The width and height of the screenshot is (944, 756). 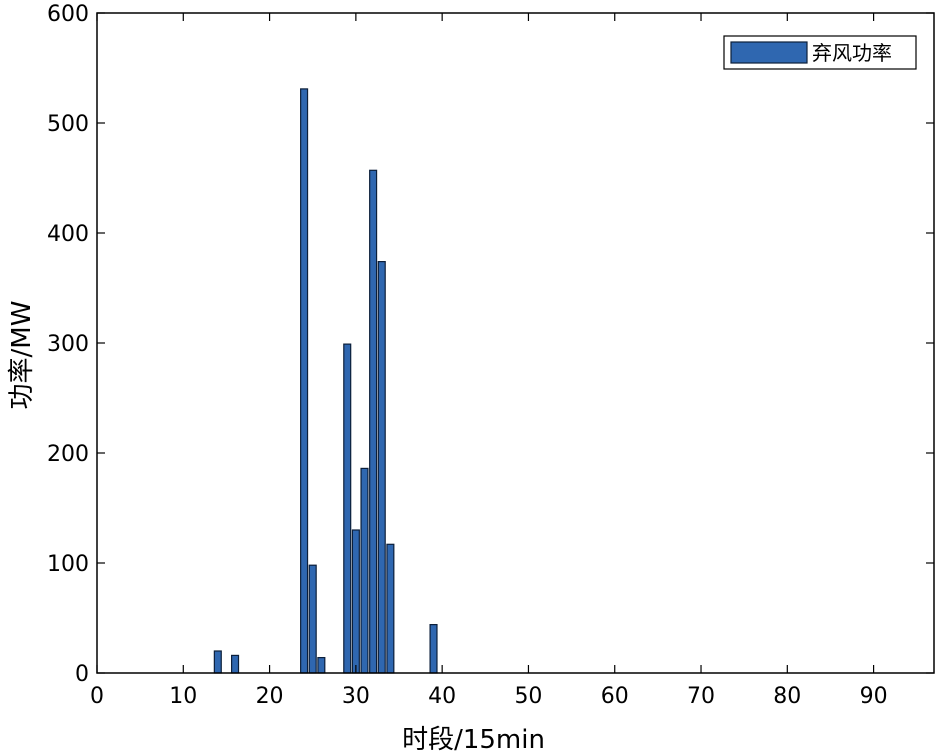 What do you see at coordinates (270, 696) in the screenshot?
I see `x-tick-label: 20` at bounding box center [270, 696].